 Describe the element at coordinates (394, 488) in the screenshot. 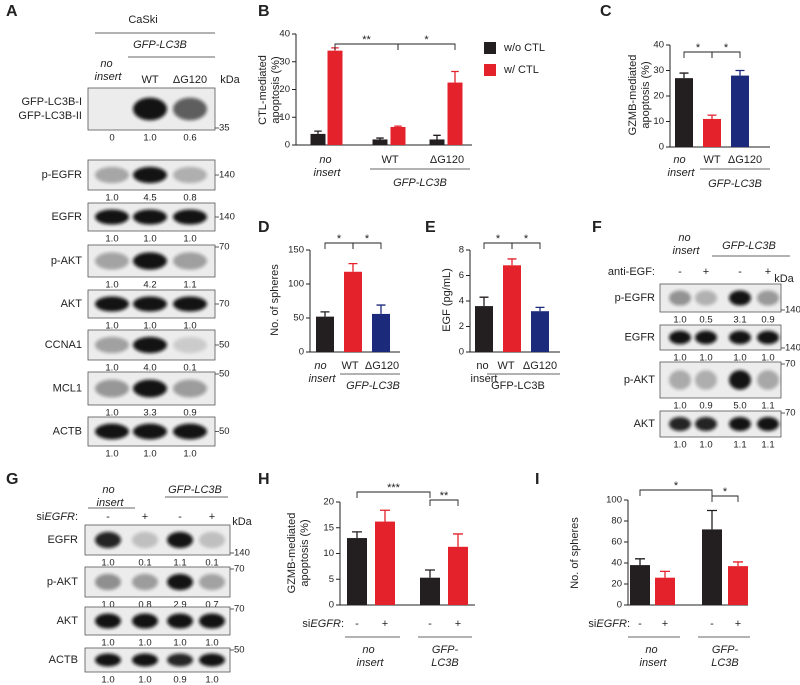

I see `significance-label: ***` at that location.